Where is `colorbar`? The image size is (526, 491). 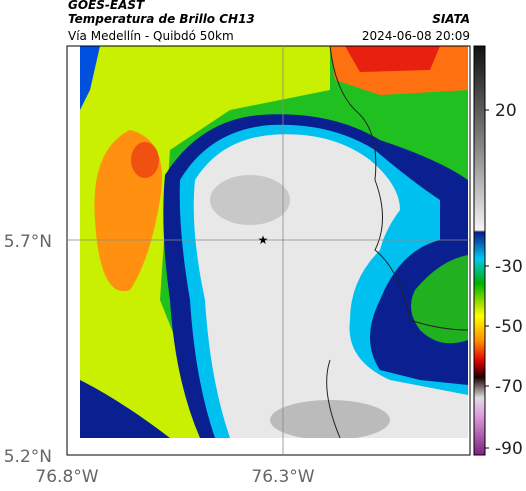 colorbar is located at coordinates (479, 250).